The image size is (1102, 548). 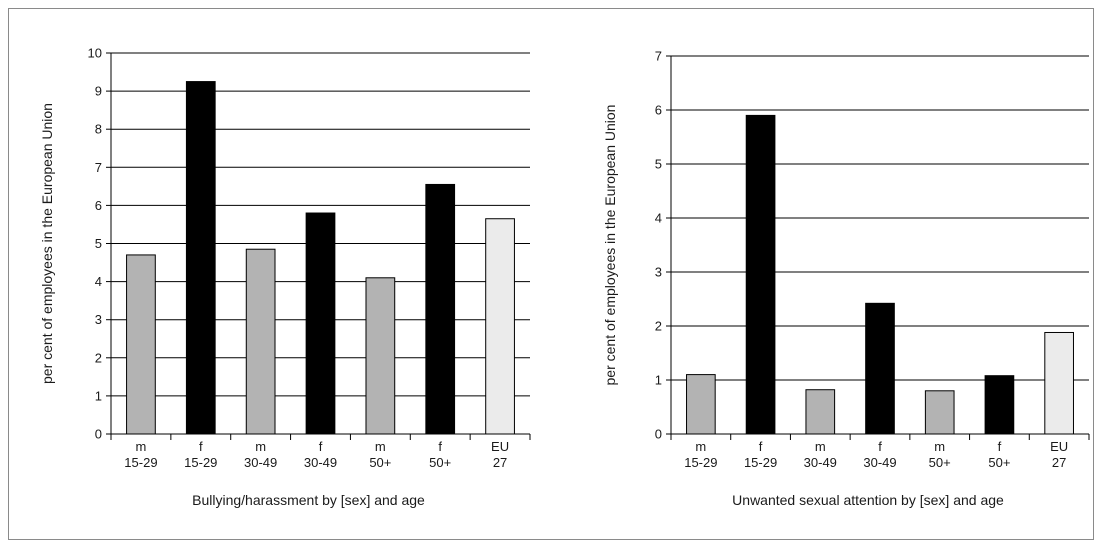 What do you see at coordinates (500, 446) in the screenshot?
I see `chart-1-category-label: EU` at bounding box center [500, 446].